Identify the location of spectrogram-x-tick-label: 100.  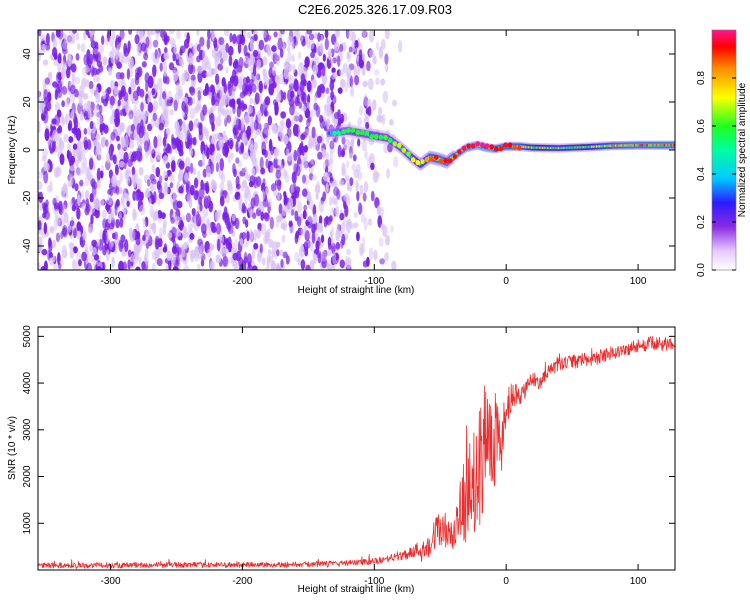
(638, 281).